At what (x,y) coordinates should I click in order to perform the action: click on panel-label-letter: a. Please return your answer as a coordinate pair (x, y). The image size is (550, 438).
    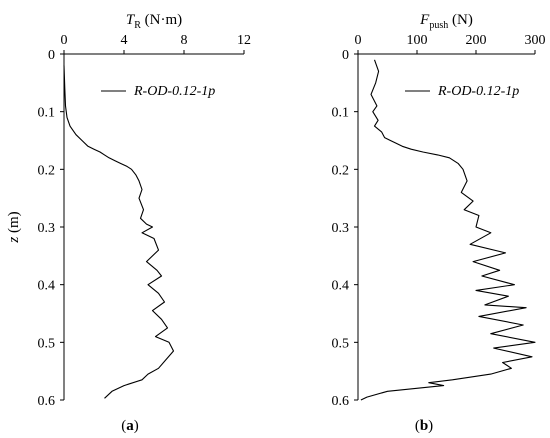
    Looking at the image, I should click on (130, 426).